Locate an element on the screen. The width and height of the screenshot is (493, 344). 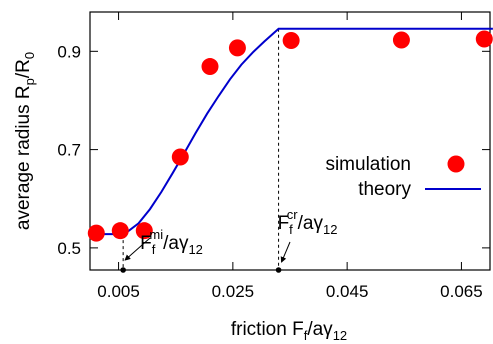
legend-label-theory: theory is located at coordinates (384, 189).